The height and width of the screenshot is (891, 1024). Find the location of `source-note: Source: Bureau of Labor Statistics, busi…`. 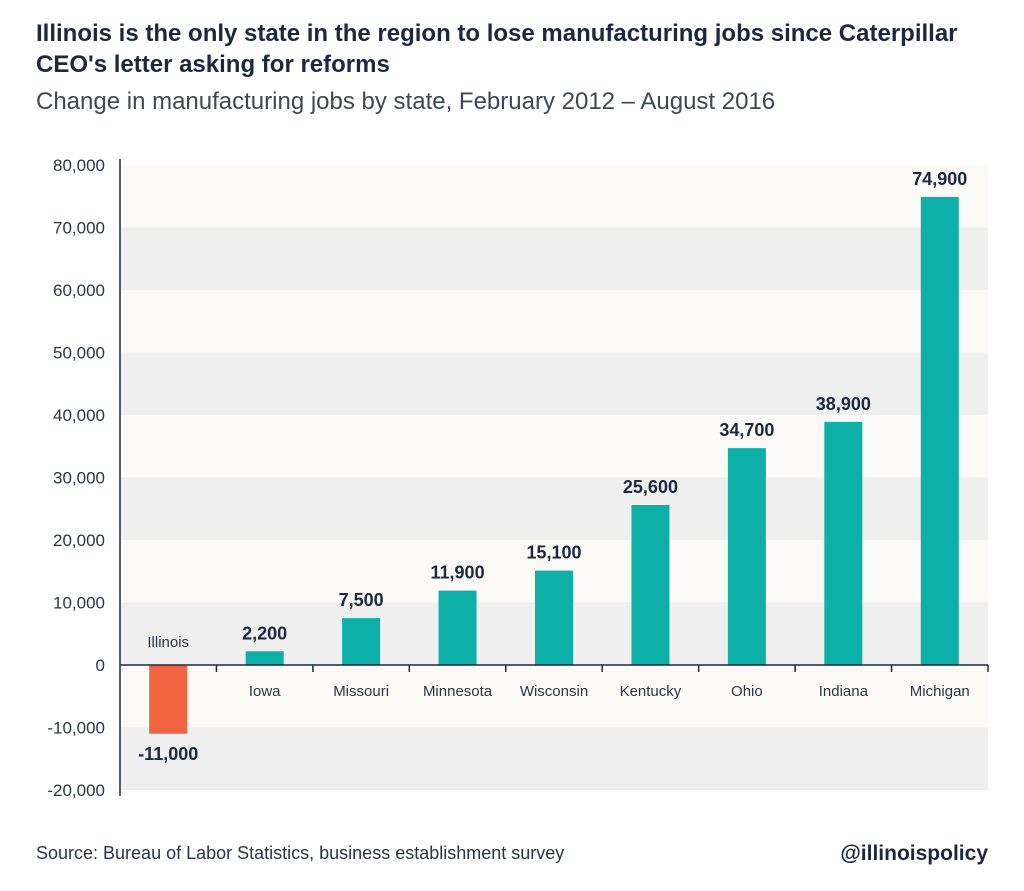

source-note: Source: Bureau of Labor Statistics, busi… is located at coordinates (300, 853).